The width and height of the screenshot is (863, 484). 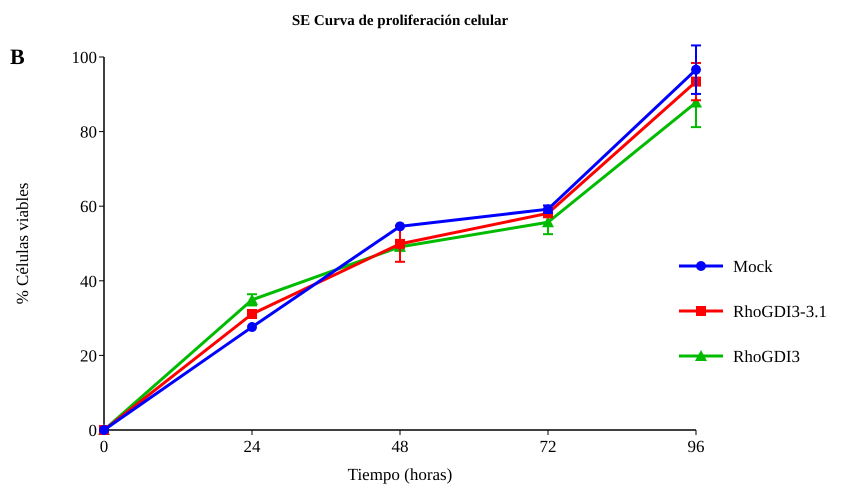 What do you see at coordinates (400, 446) in the screenshot?
I see `x-tick-label: 48` at bounding box center [400, 446].